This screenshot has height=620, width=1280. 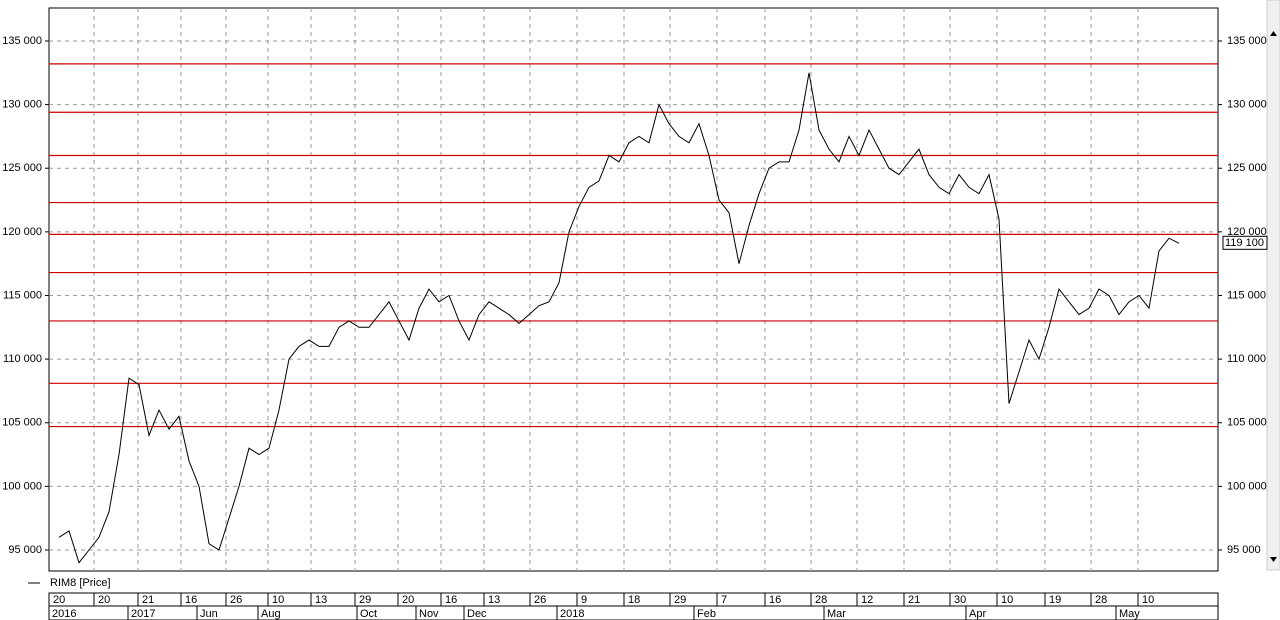 I want to click on y-tick-label: 125 000, so click(x=22, y=168).